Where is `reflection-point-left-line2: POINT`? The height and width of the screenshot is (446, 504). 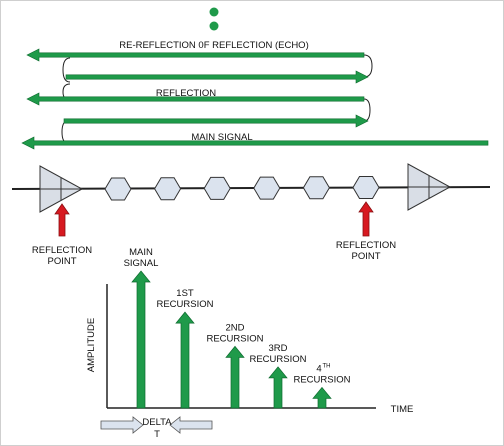 reflection-point-left-line2: POINT is located at coordinates (61, 261).